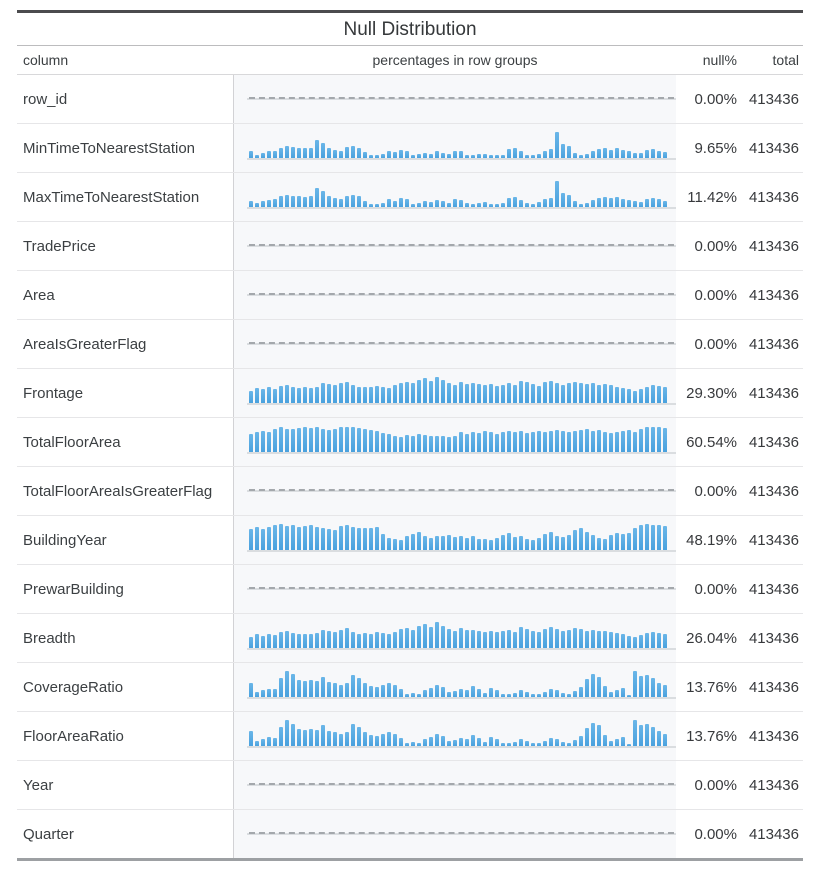  Describe the element at coordinates (410, 393) in the screenshot. I see `table-row: Frontage 29.30% 413436` at that location.